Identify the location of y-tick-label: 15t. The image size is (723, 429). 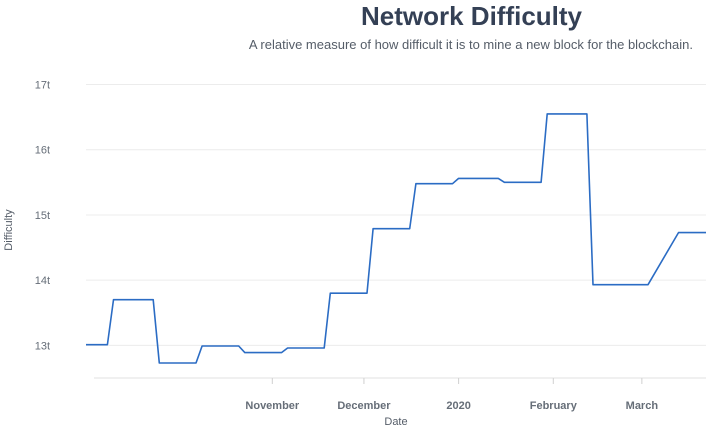
(42, 216).